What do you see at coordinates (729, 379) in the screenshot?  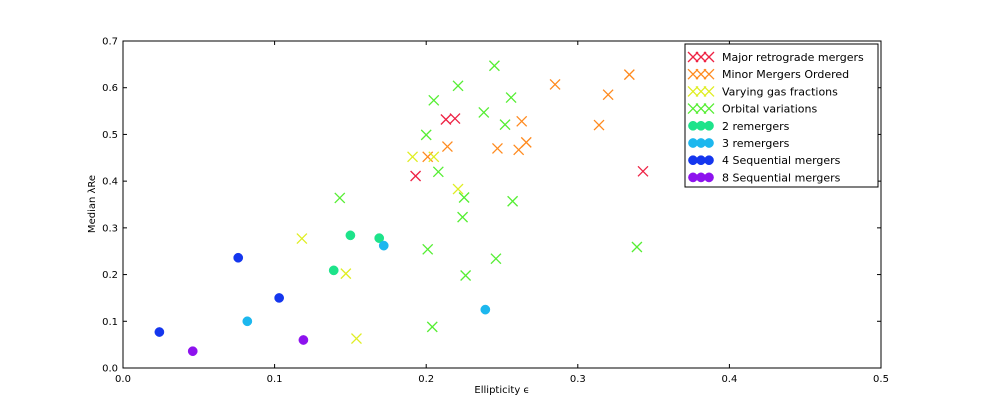 I see `x-tick-label: 0.4` at bounding box center [729, 379].